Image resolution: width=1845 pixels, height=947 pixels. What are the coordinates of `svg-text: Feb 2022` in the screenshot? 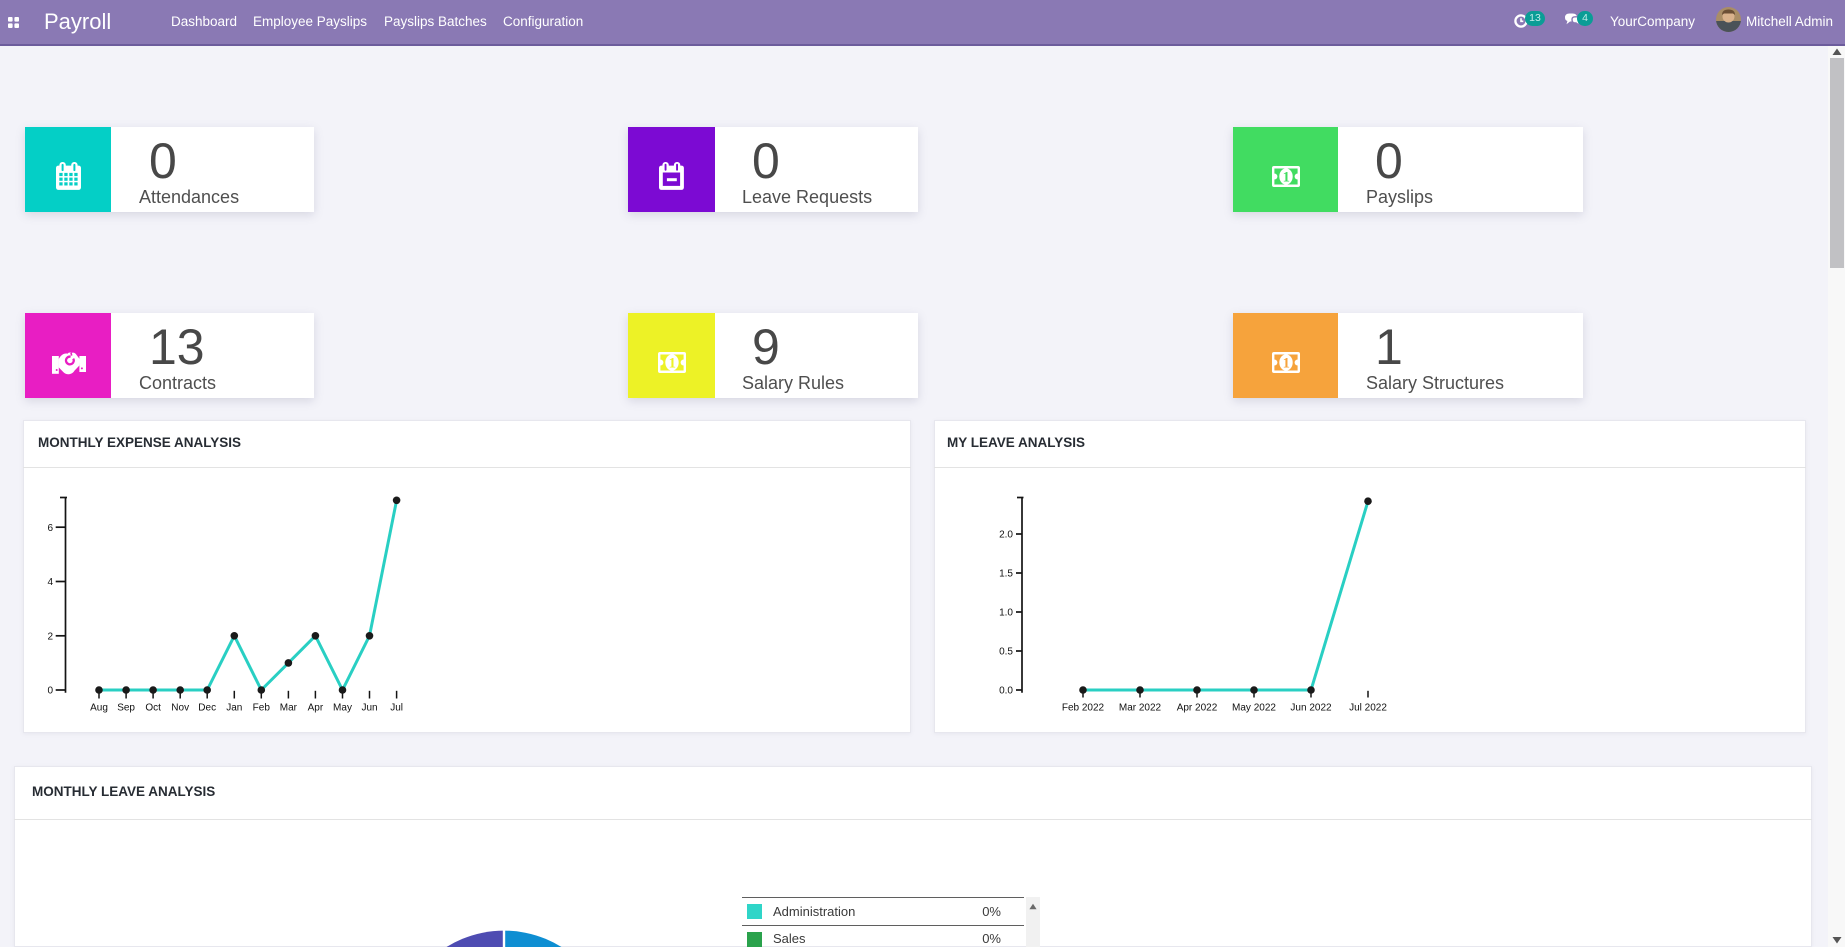 It's located at (1083, 708).